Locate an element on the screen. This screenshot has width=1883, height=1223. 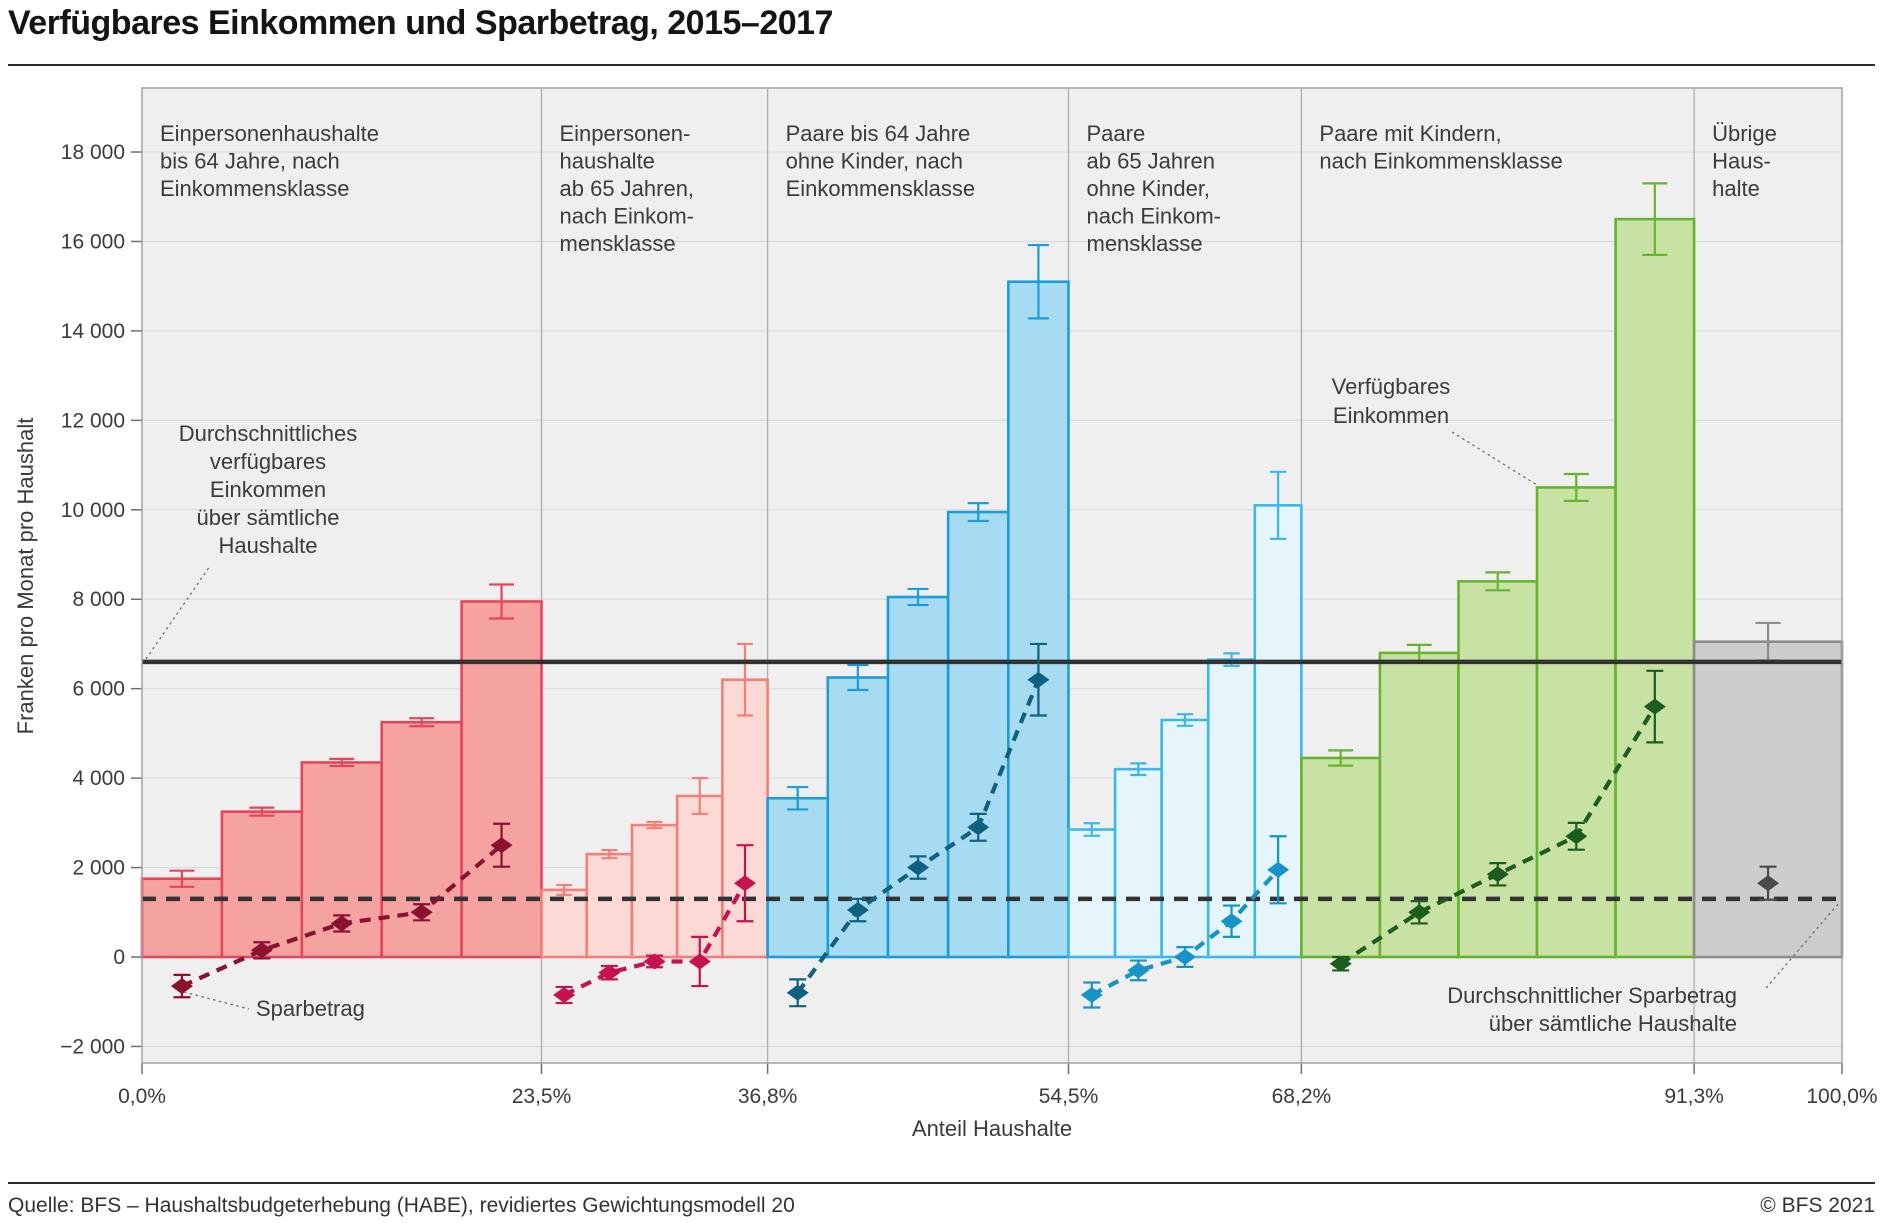
avg-income-label: über sämtliche is located at coordinates (267, 517).